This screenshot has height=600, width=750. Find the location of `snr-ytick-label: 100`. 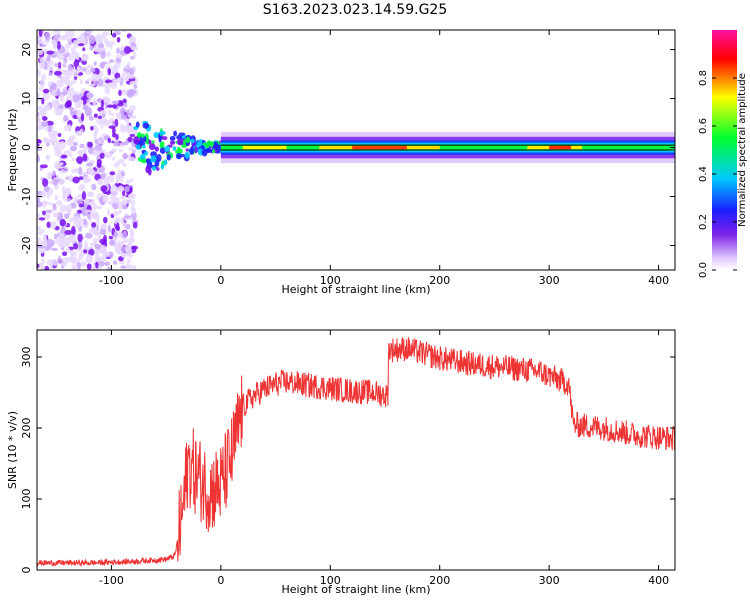

snr-ytick-label: 100 is located at coordinates (26, 498).